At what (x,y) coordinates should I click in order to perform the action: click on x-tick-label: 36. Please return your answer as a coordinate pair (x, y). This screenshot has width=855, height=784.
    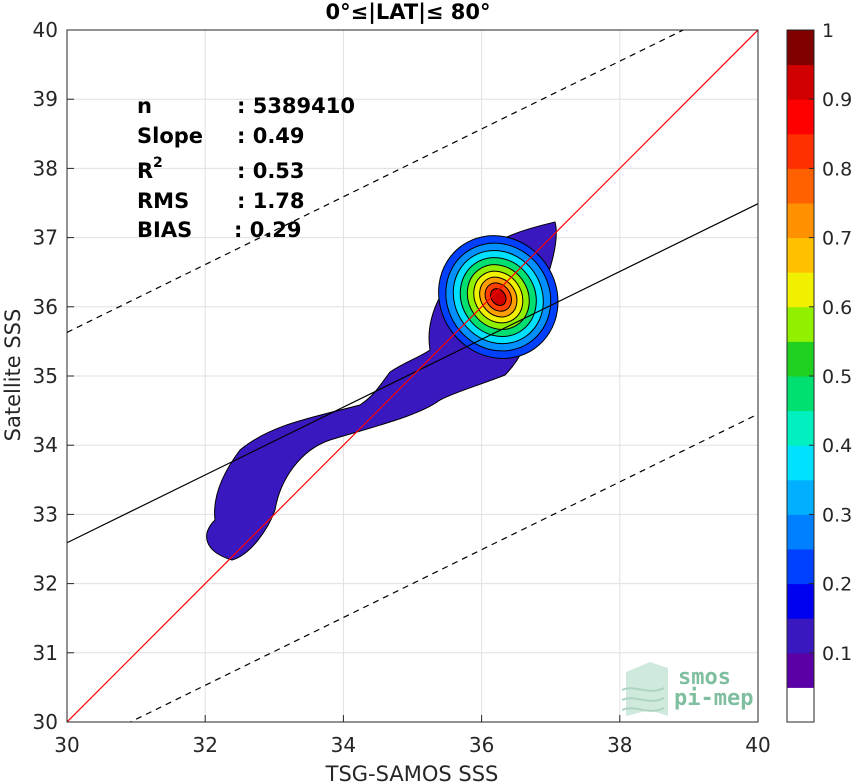
    Looking at the image, I should click on (481, 745).